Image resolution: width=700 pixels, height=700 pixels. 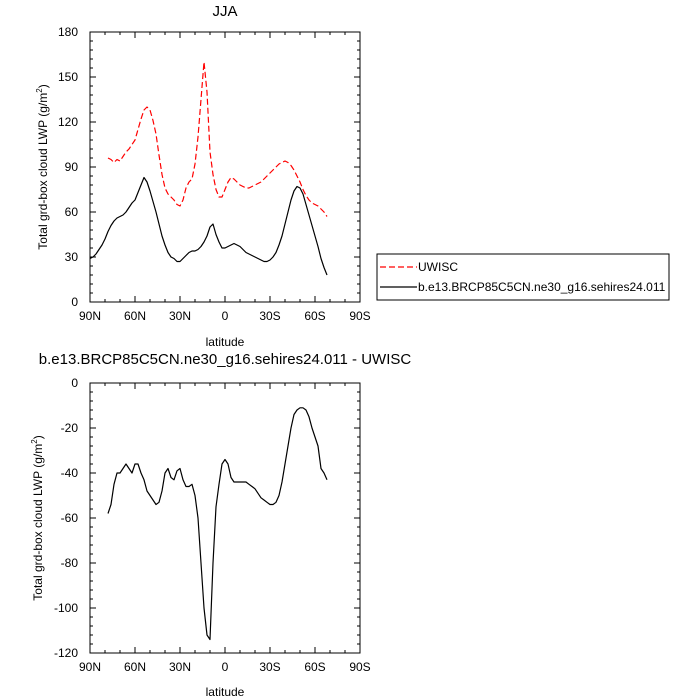 I want to click on bottom-y-axis-label-main: Total grd-box cloud LWP (g/m, so click(x=38, y=522).